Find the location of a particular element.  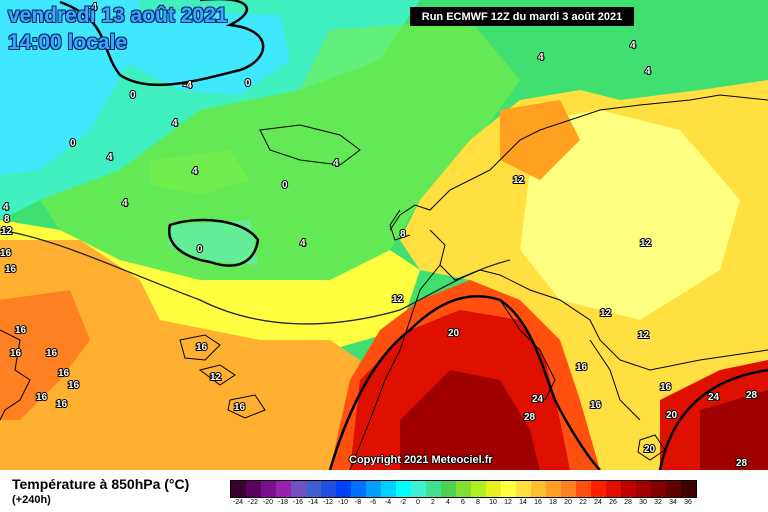

scale-tick-label: -2 is located at coordinates (403, 502).